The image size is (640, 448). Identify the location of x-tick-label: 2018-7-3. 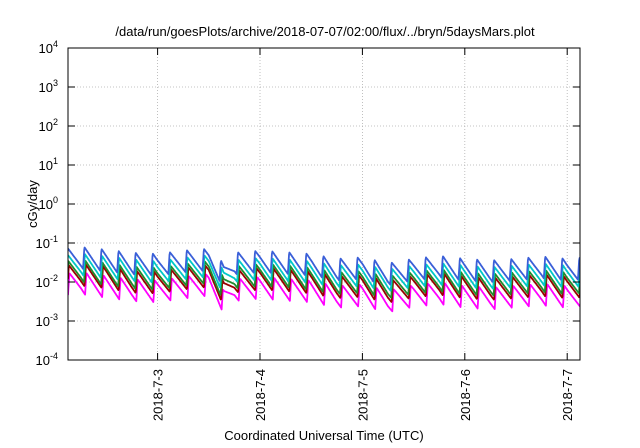
(158, 395).